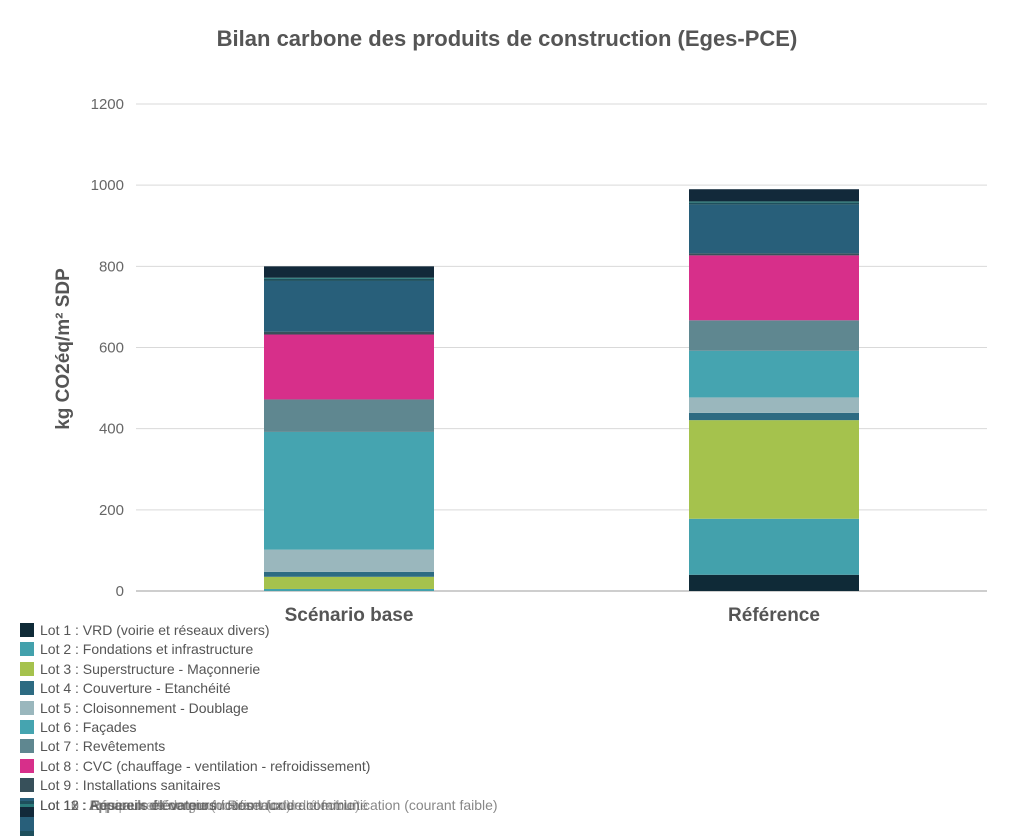 The height and width of the screenshot is (839, 1024). What do you see at coordinates (111, 429) in the screenshot?
I see `y-tick-label: 400` at bounding box center [111, 429].